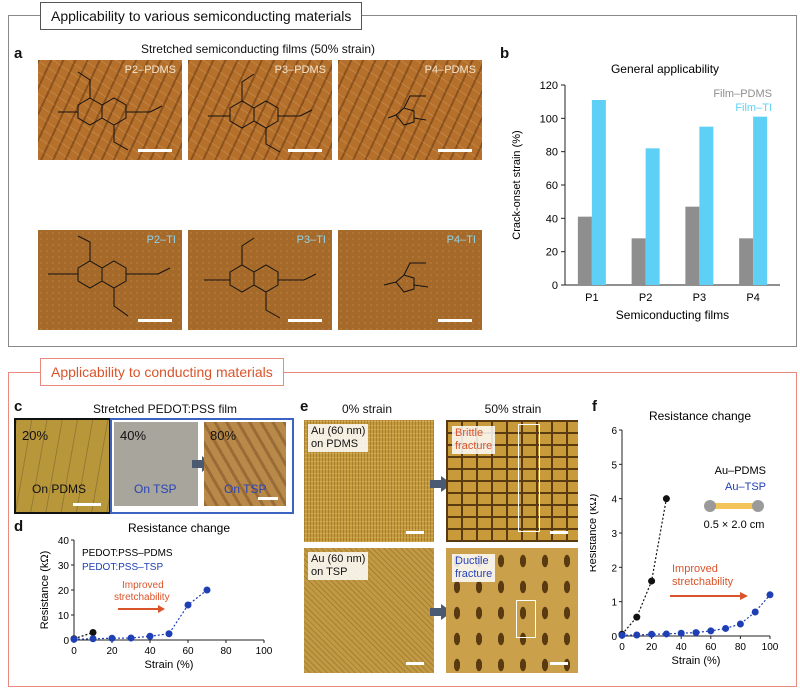  What do you see at coordinates (74, 651) in the screenshot?
I see `x-tick-label: 0` at bounding box center [74, 651].